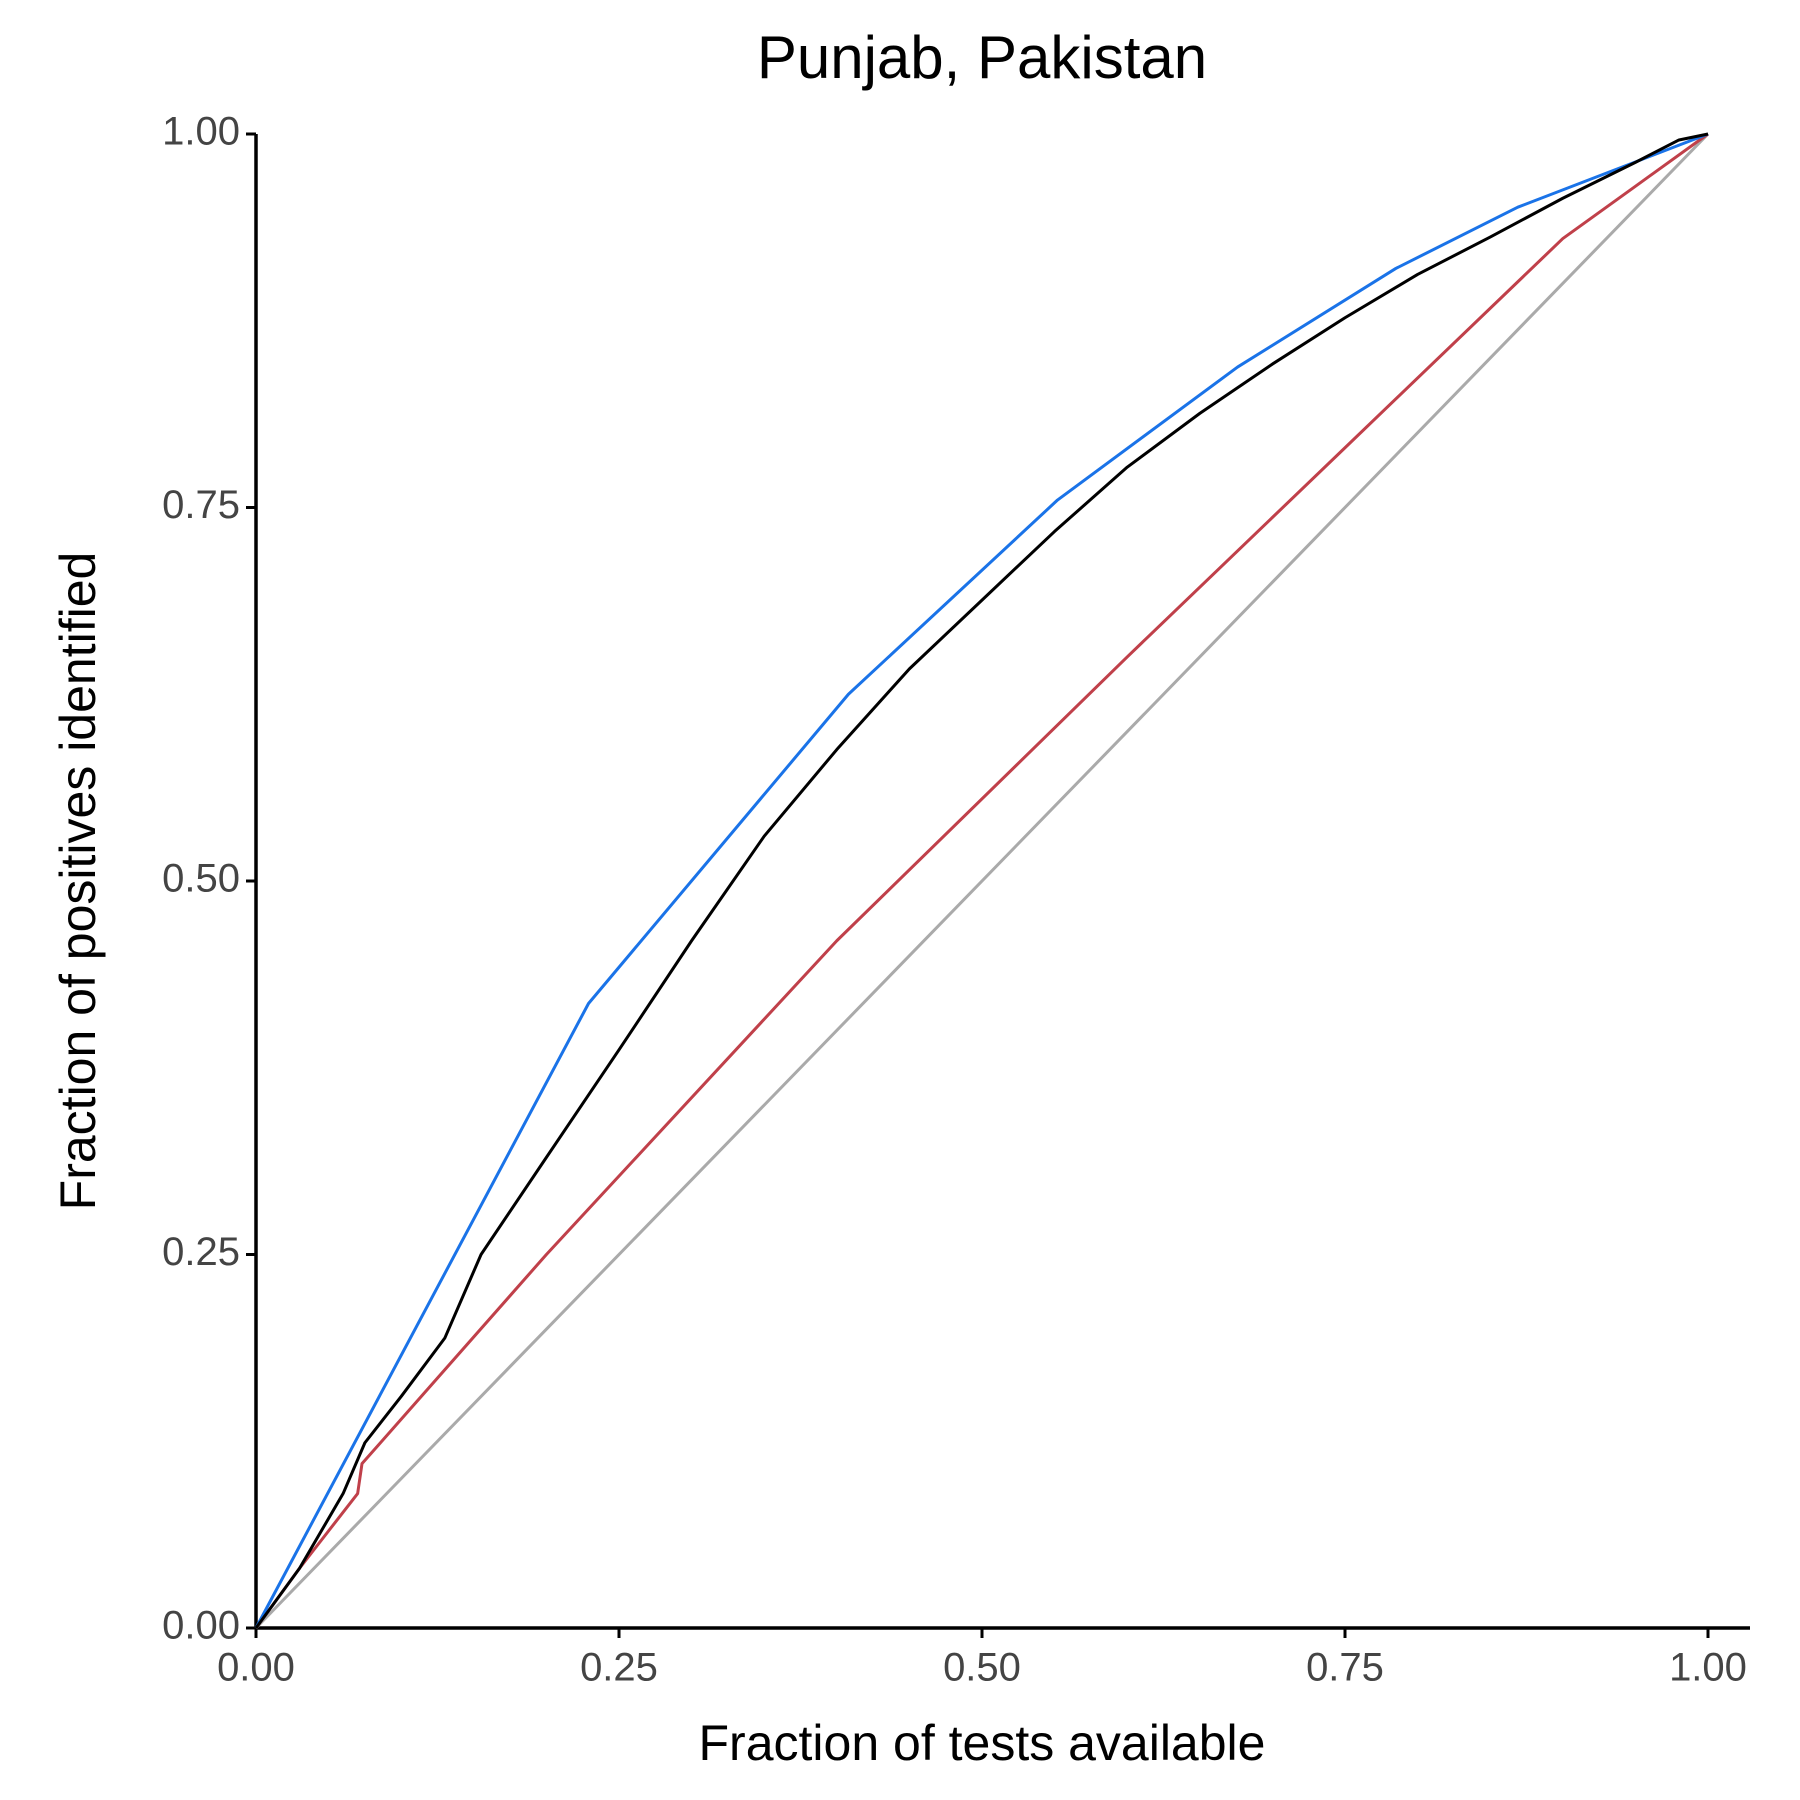 This screenshot has height=1800, width=1800. What do you see at coordinates (982, 1743) in the screenshot?
I see `x-axis-title: Fraction of tests available` at bounding box center [982, 1743].